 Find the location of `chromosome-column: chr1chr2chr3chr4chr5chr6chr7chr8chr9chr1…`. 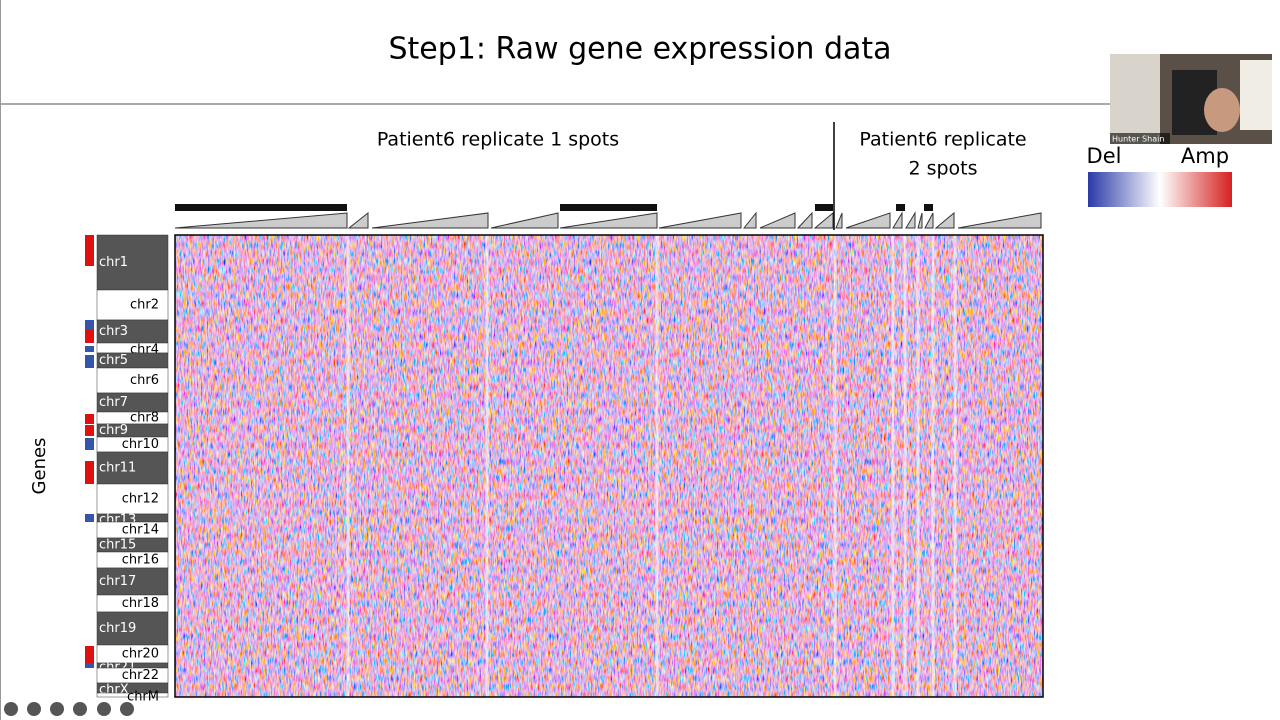

chromosome-column: chr1chr2chr3chr4chr5chr6chr7chr8chr9chr1… is located at coordinates (127, 469).